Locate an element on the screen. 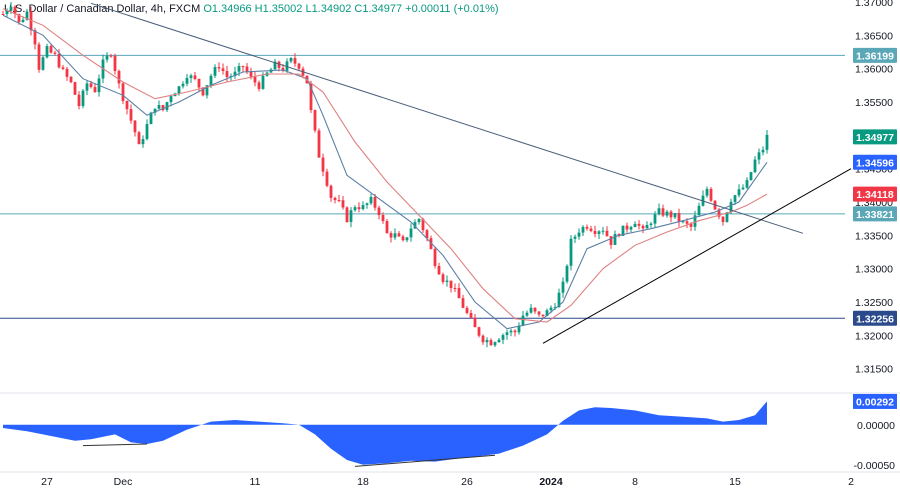 This screenshot has height=491, width=900. y-tick-label: 1.31500 is located at coordinates (874, 370).